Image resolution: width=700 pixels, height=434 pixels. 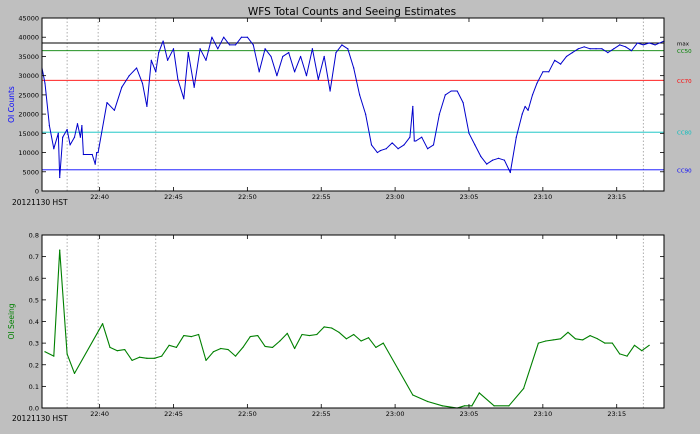 I want to click on x-tick-label: 22:40, so click(x=99, y=414).